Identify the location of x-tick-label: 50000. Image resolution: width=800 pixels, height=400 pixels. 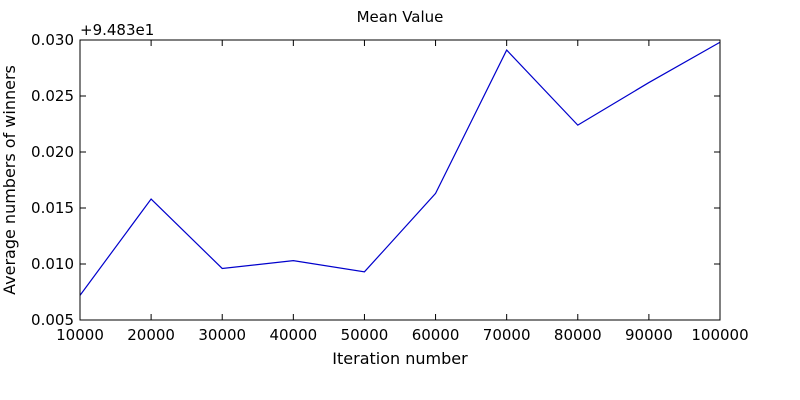
(365, 335).